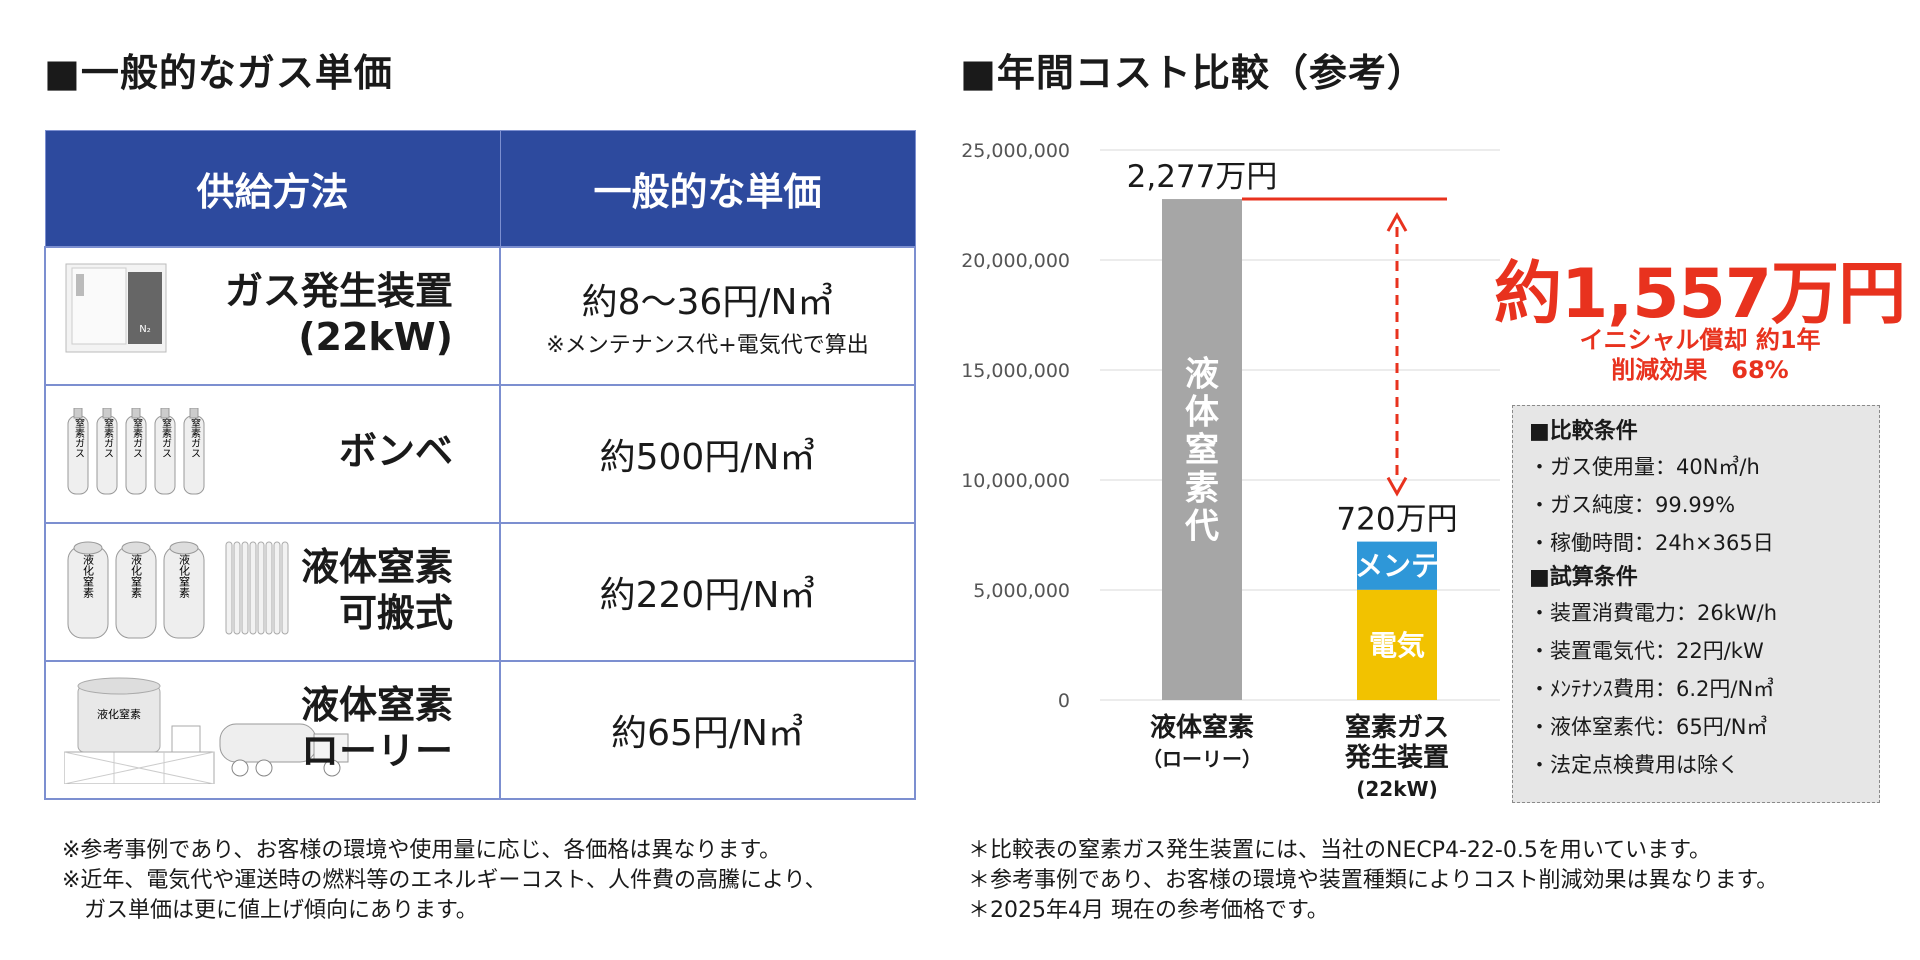 The height and width of the screenshot is (960, 1920). I want to click on y-tick-label: 0, so click(1064, 701).